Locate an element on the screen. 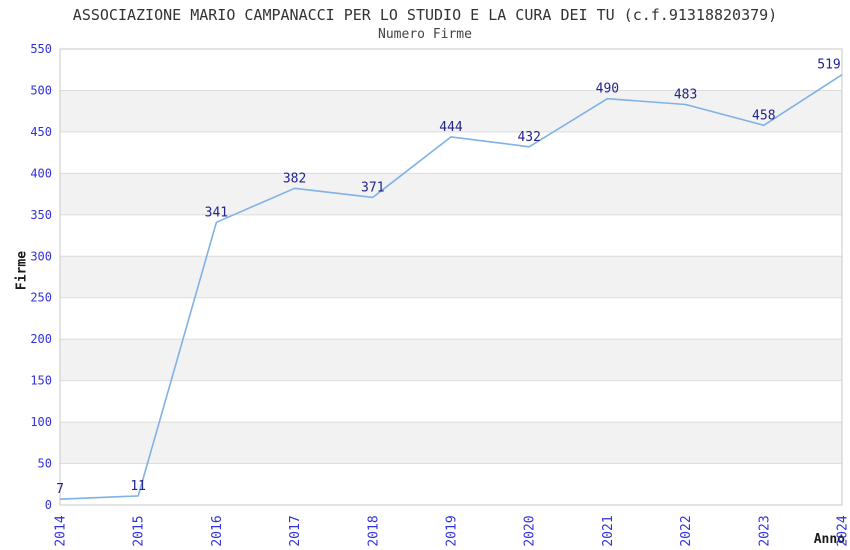 This screenshot has height=550, width=850. y-tick-label: 550 is located at coordinates (41, 49).